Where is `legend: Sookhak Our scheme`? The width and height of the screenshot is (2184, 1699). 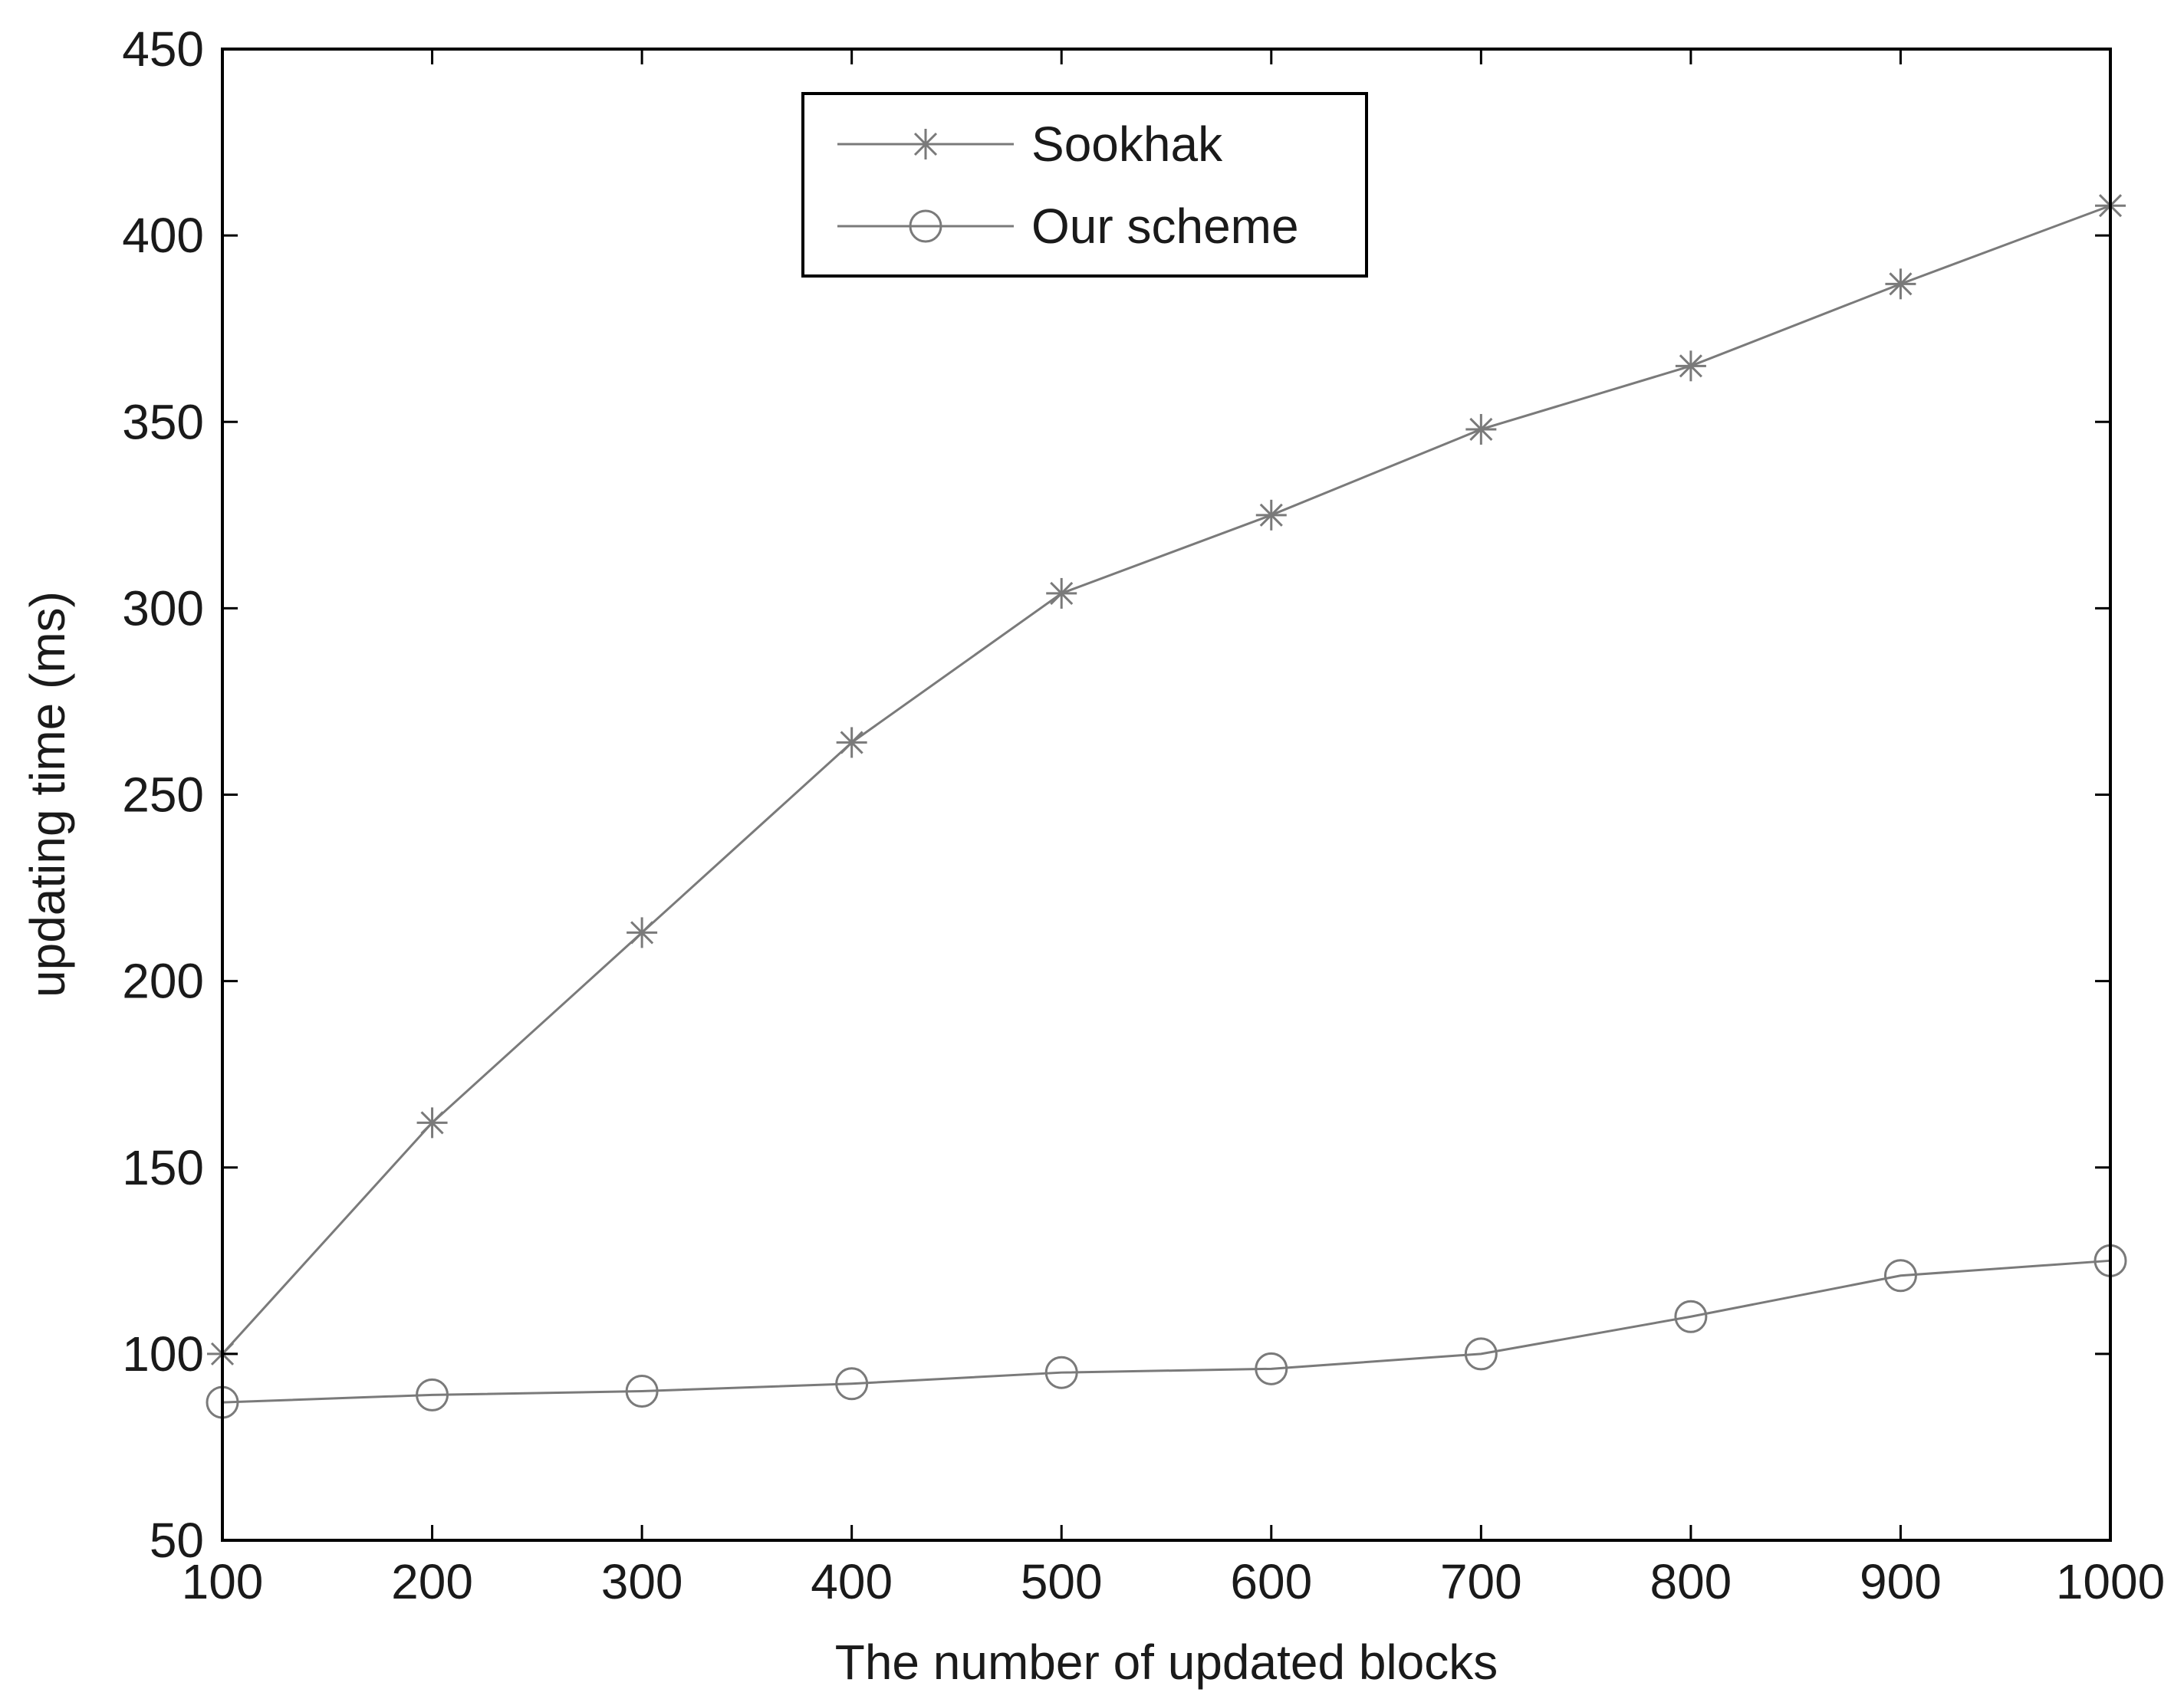
legend: Sookhak Our scheme is located at coordinates (1084, 185).